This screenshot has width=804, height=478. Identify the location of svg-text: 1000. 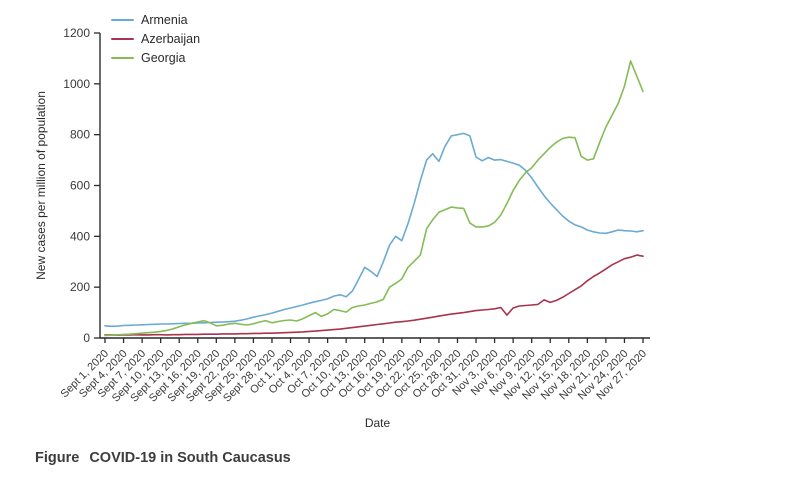
(76, 84).